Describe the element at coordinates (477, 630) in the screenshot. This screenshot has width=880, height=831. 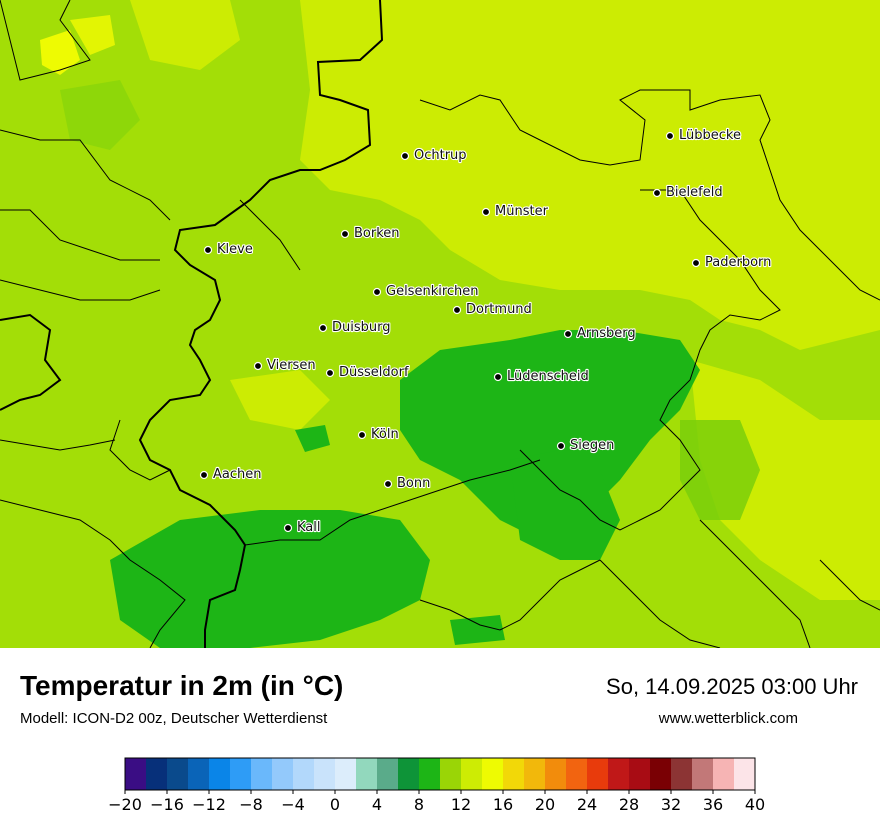
I see `cool-spot-south` at that location.